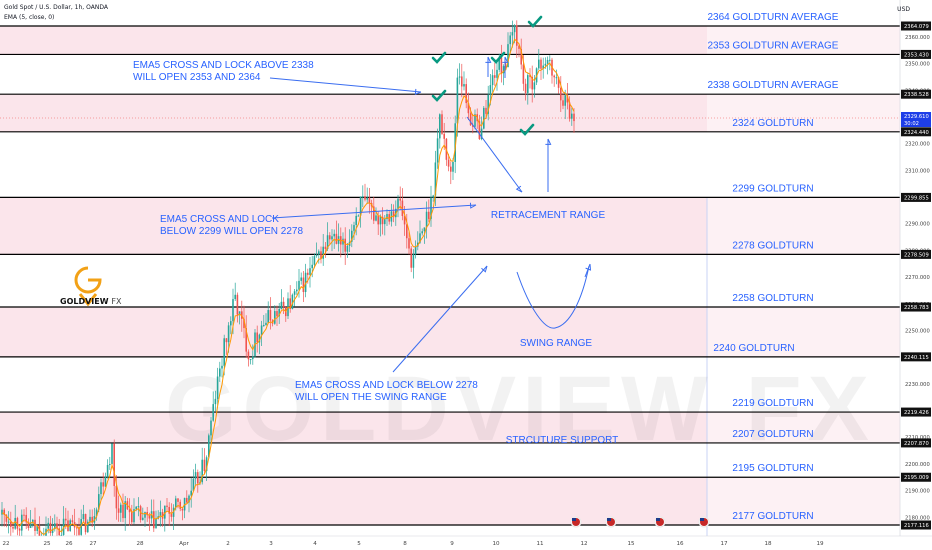  I want to click on currency-label: USD, so click(903, 9).